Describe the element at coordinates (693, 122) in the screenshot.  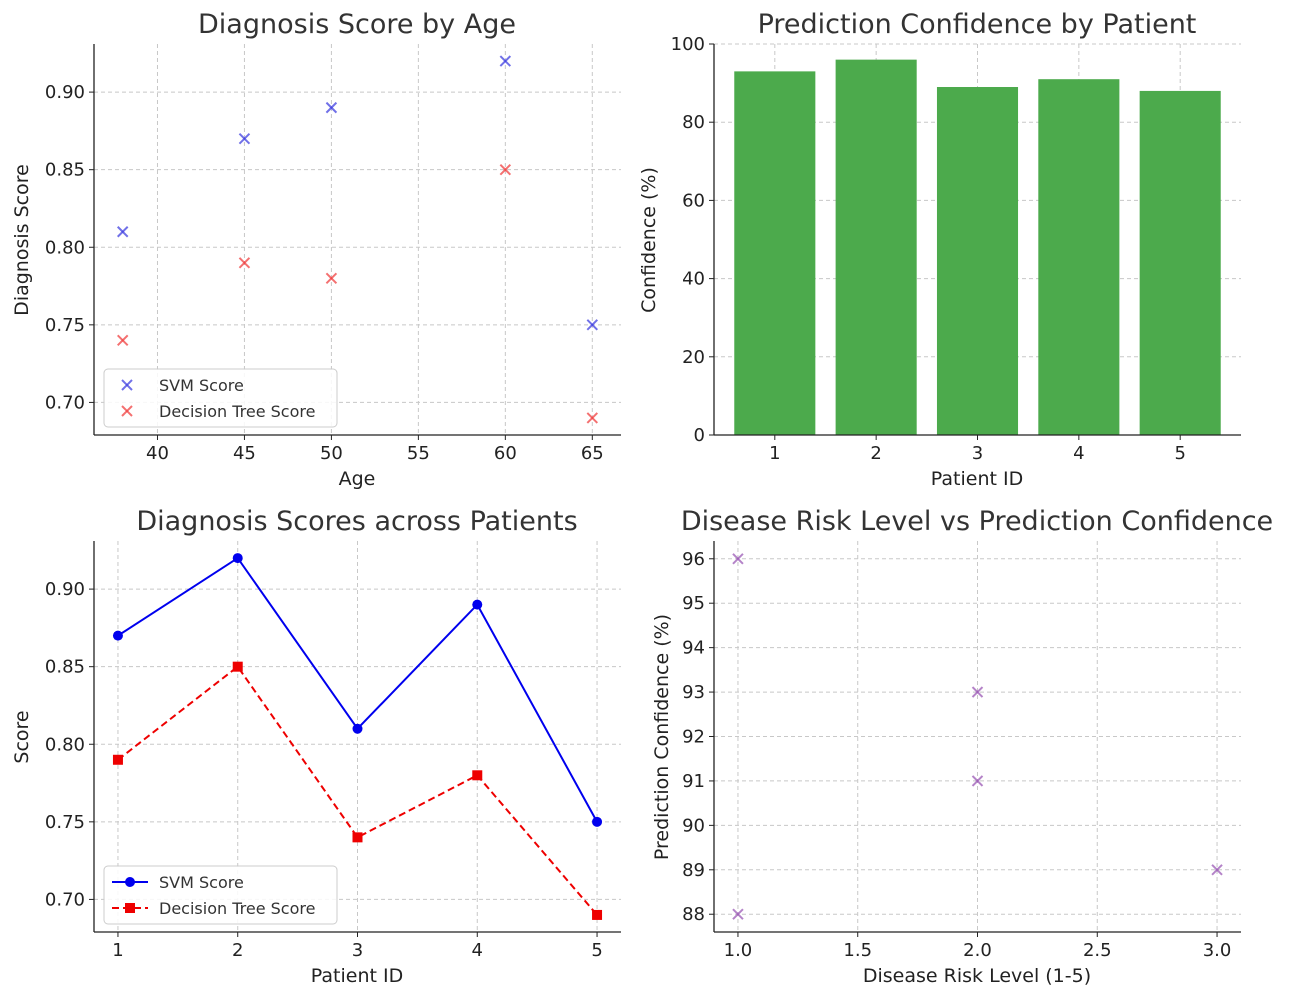
I see `y-tick-label: 80` at that location.